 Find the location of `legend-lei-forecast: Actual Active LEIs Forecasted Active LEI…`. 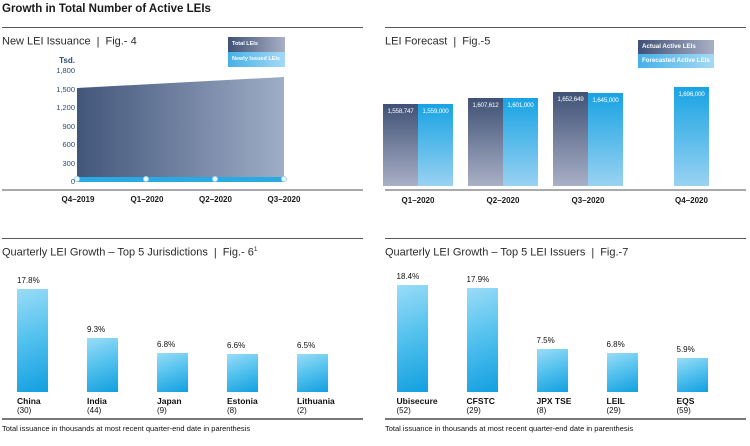

legend-lei-forecast: Actual Active LEIs Forecasted Active LEI… is located at coordinates (676, 54).